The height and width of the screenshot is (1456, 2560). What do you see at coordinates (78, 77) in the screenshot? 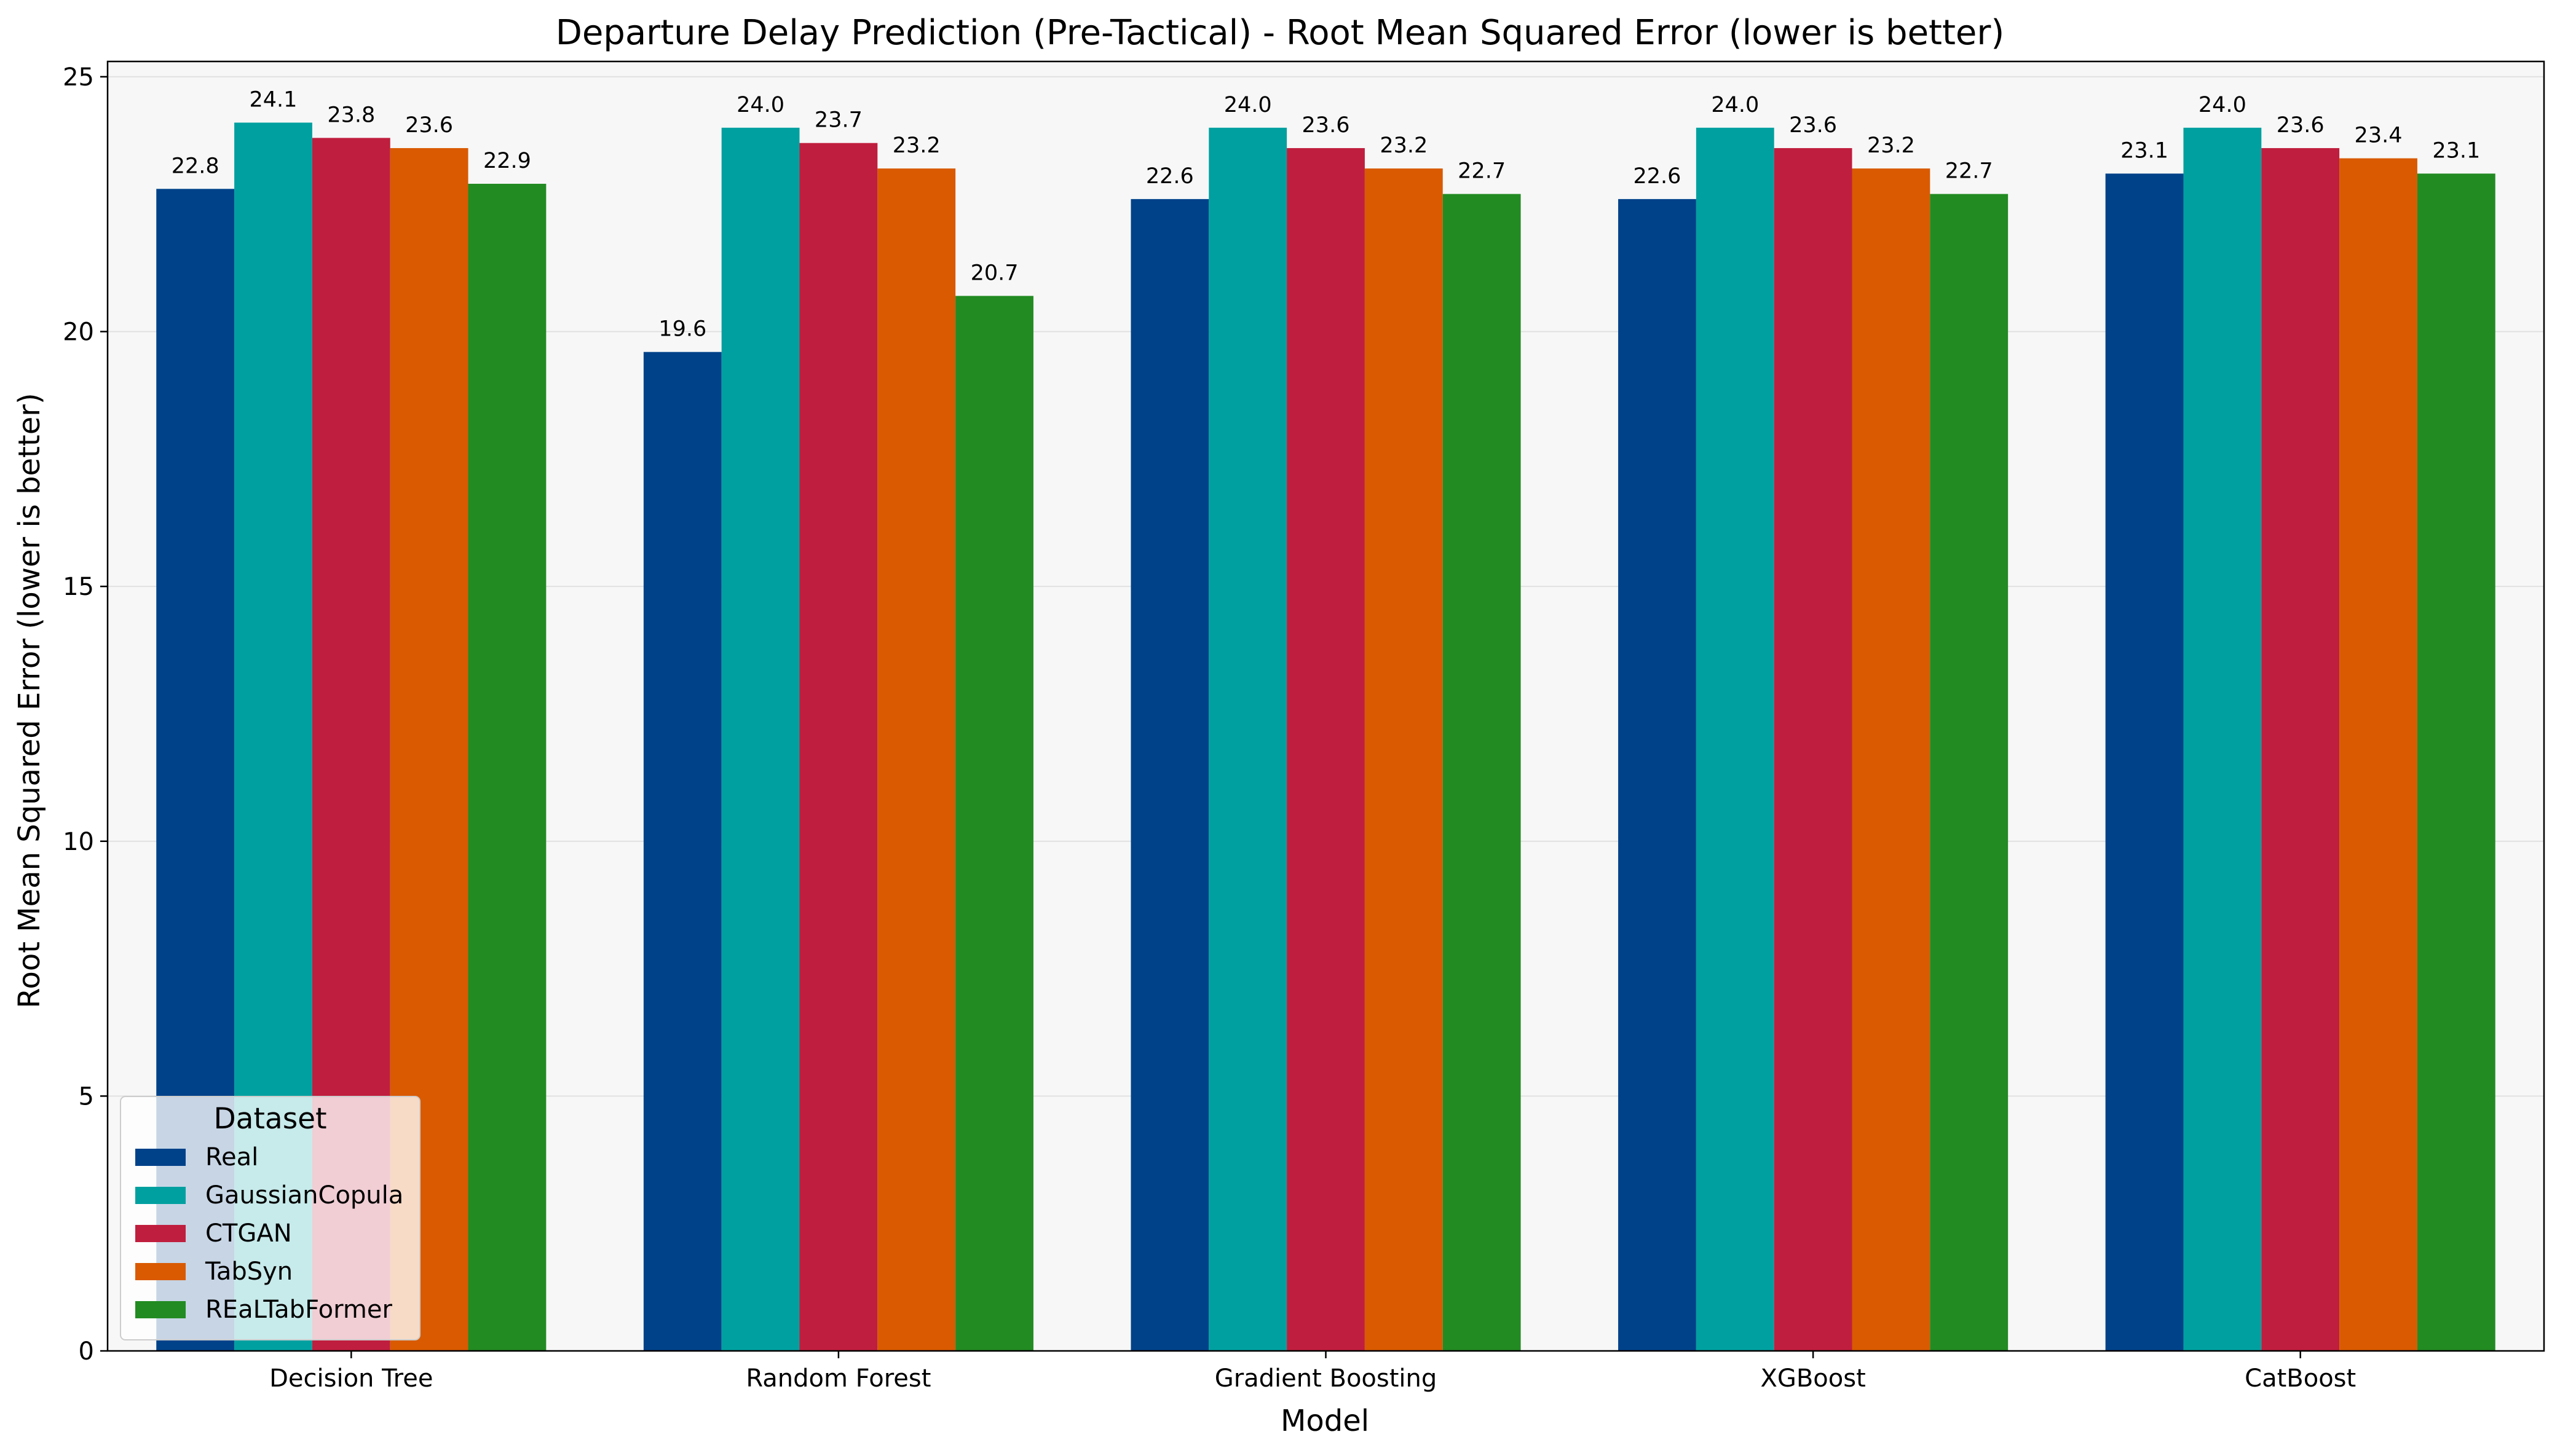
I see `y-tick-label: 25` at bounding box center [78, 77].